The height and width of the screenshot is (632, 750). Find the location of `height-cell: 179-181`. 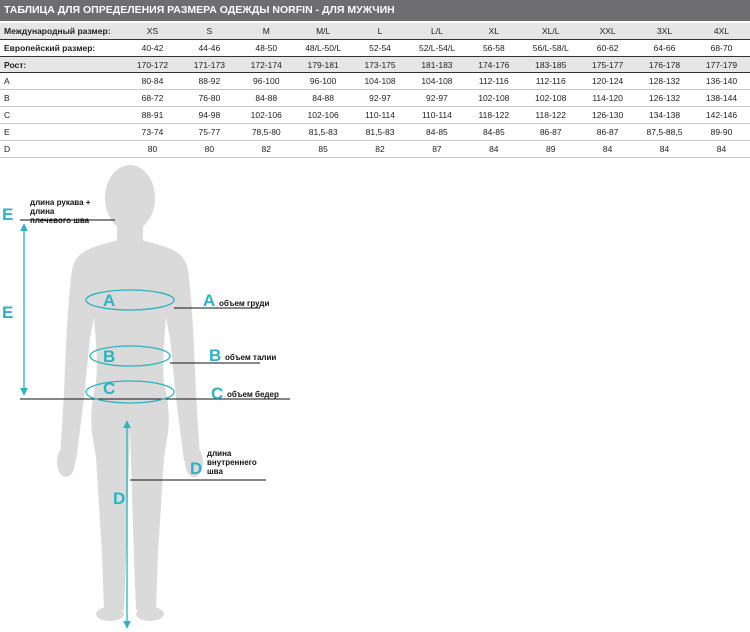

height-cell: 179-181 is located at coordinates (323, 64).